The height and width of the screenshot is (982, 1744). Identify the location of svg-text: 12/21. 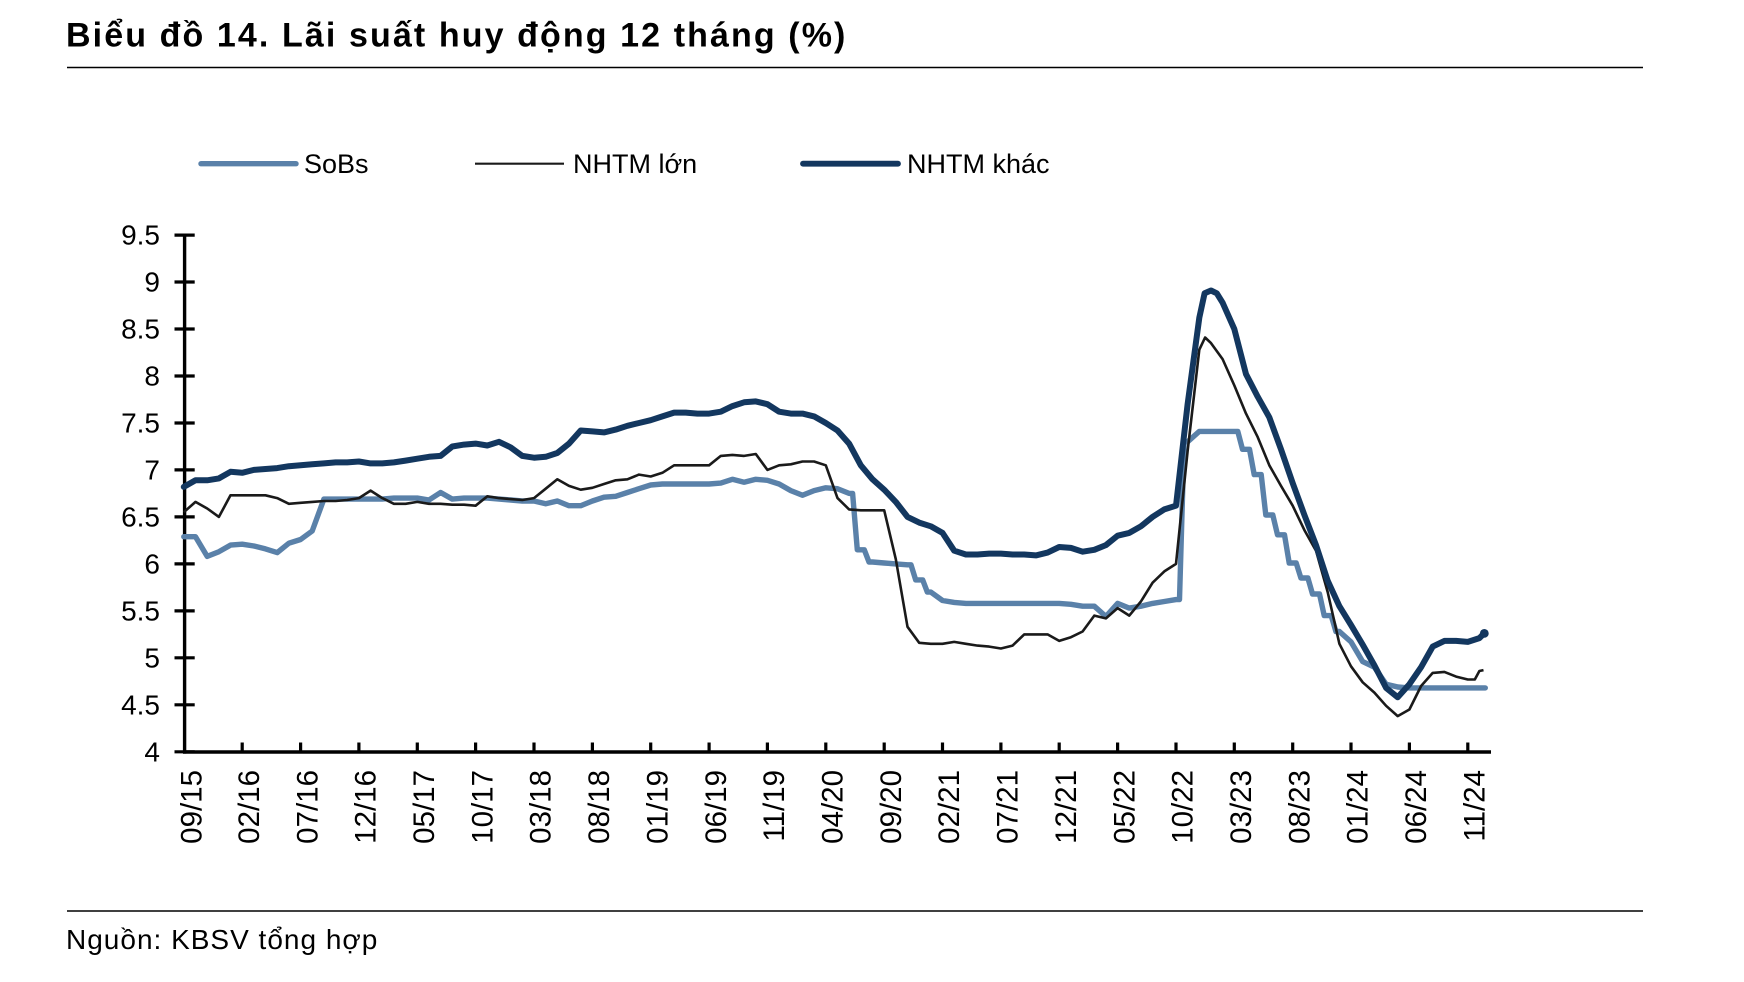
(1066, 807).